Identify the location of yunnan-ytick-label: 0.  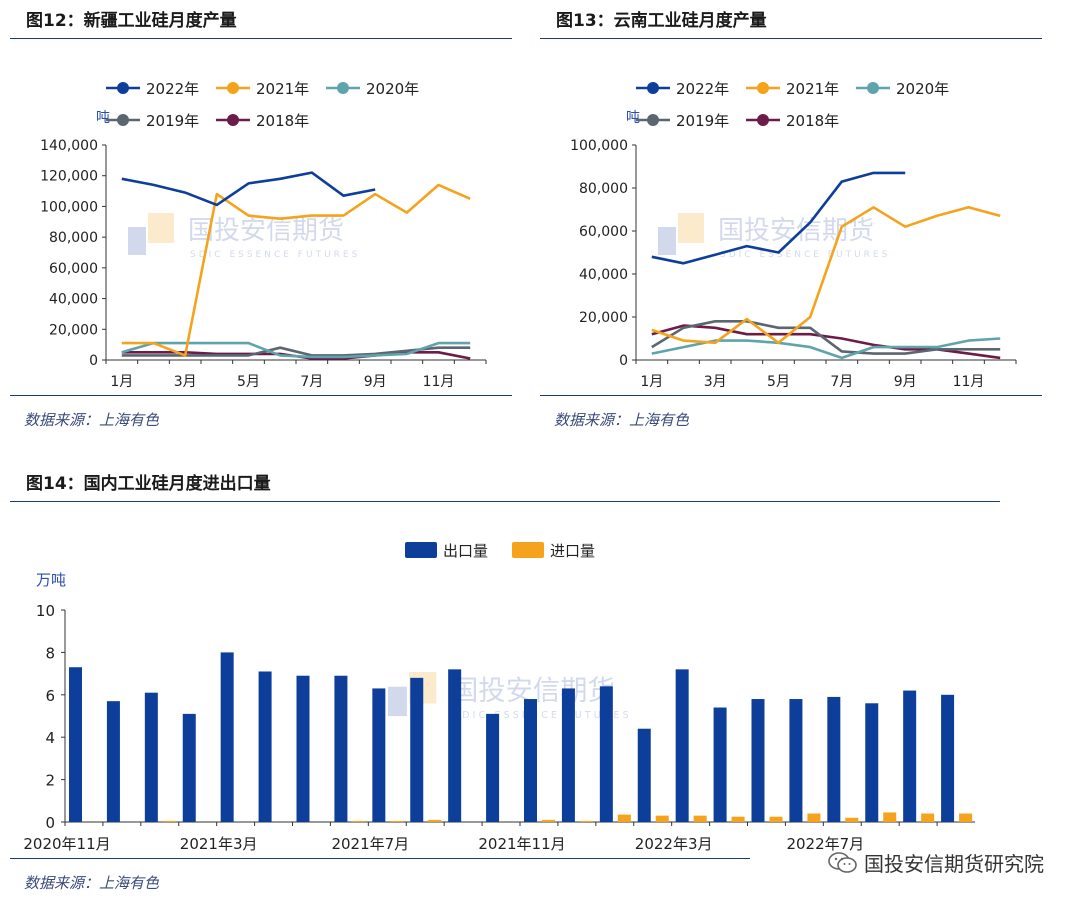
(623, 361).